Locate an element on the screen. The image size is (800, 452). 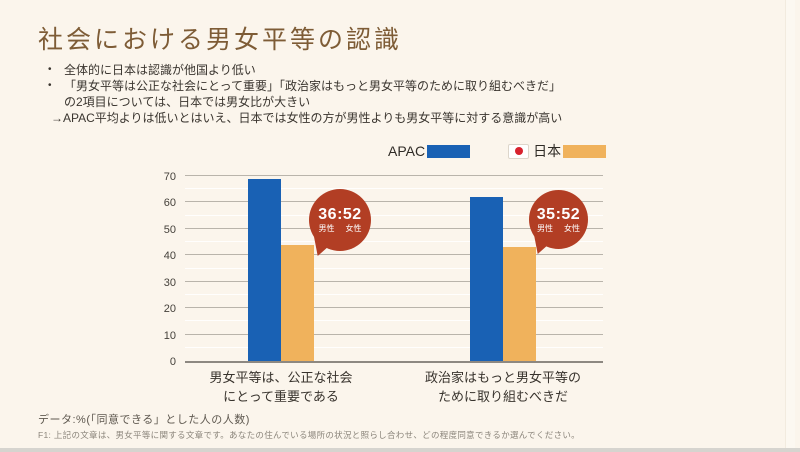
legend-label-japan: 日本 is located at coordinates (547, 151).